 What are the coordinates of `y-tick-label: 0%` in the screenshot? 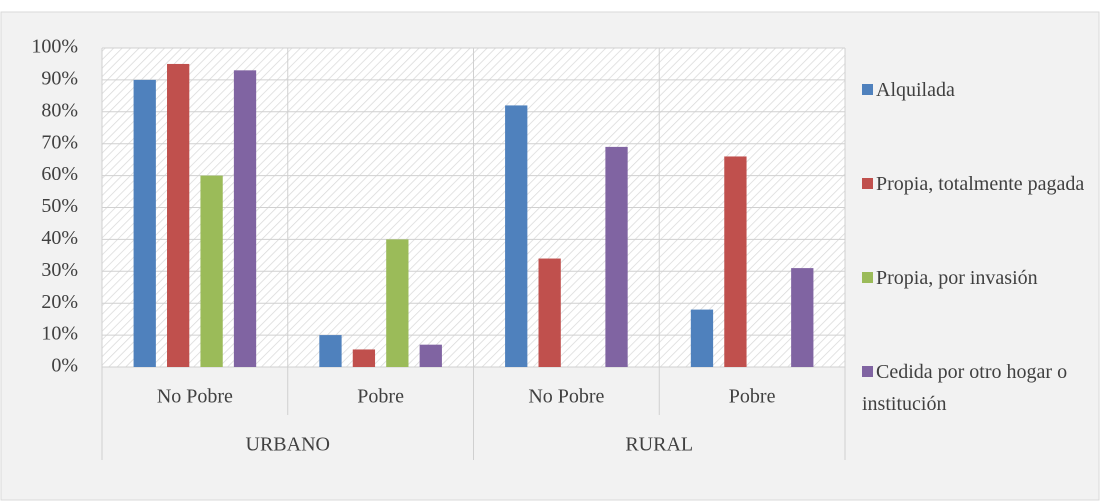 It's located at (64, 366).